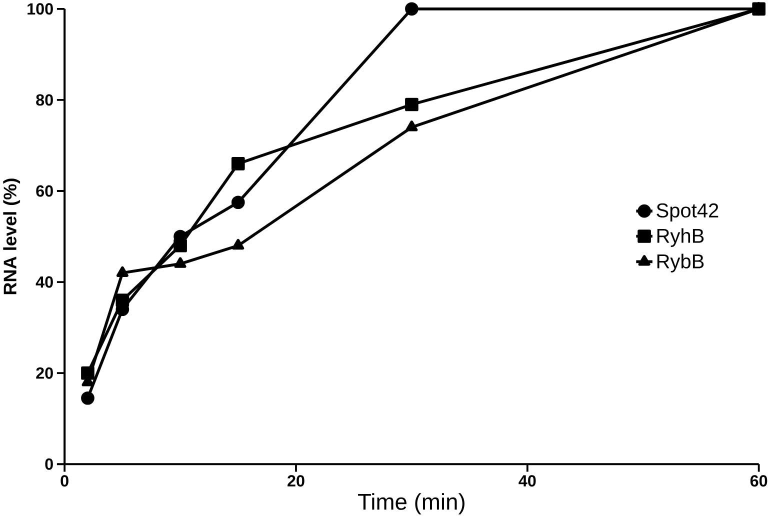 The height and width of the screenshot is (518, 771). What do you see at coordinates (759, 481) in the screenshot?
I see `x-tick-label: 60` at bounding box center [759, 481].